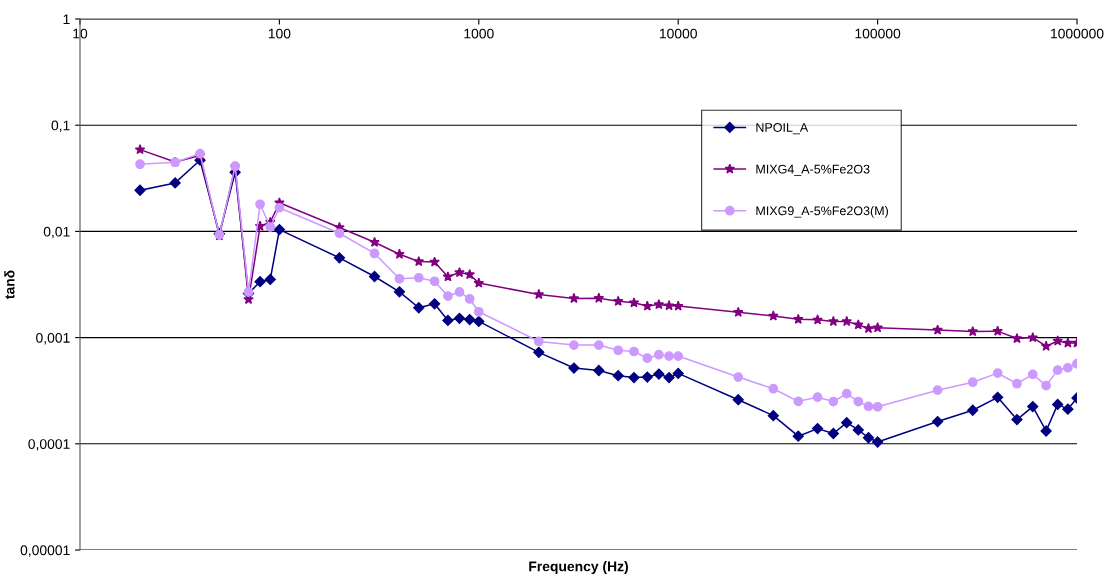 This screenshot has height=578, width=1109. Describe the element at coordinates (822, 212) in the screenshot. I see `legend-label: MIXG9_A-5%Fe2O3(M)` at that location.